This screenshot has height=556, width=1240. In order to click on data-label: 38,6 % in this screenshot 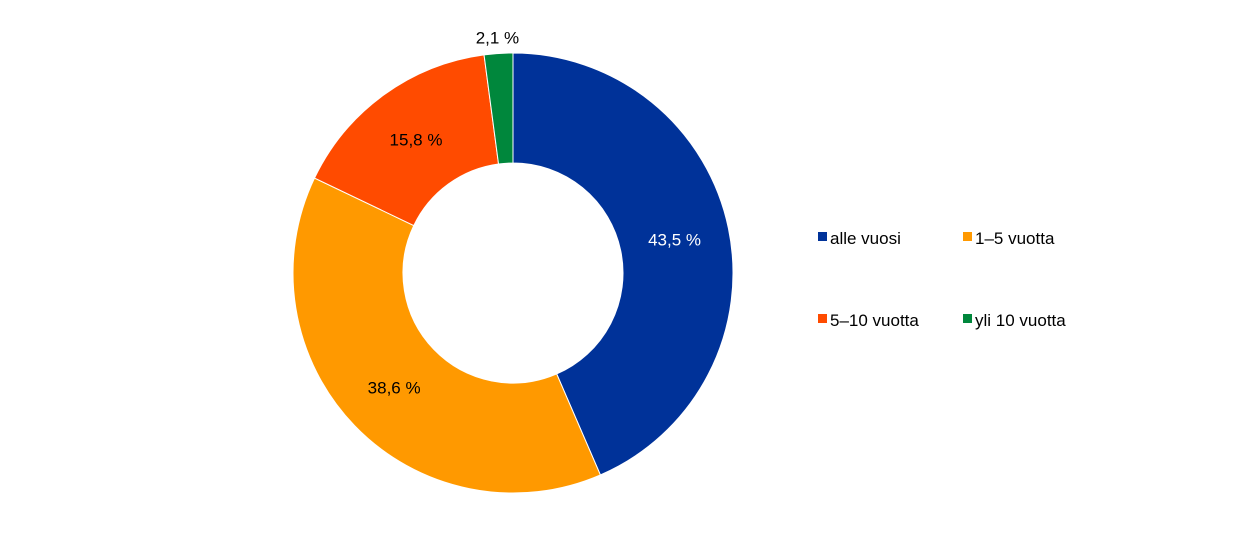, I will do `click(394, 387)`.